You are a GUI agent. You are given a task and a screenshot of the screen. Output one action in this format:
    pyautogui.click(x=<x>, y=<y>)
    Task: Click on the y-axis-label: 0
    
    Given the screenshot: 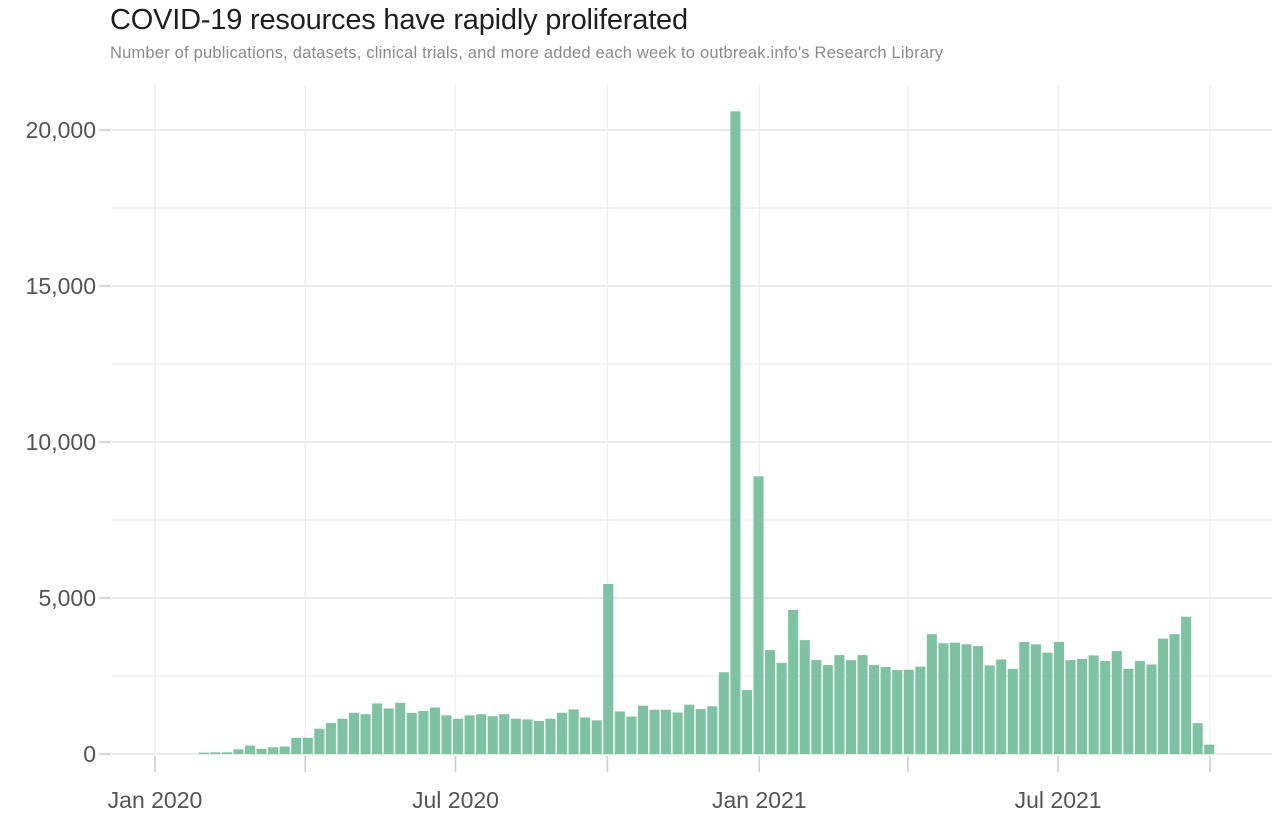 What is the action you would take?
    pyautogui.click(x=89, y=754)
    